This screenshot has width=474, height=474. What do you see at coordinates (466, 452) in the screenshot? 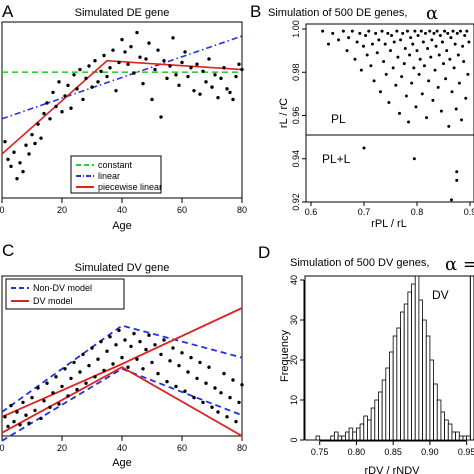
I see `x-tick-label: 0.95` at bounding box center [466, 452].